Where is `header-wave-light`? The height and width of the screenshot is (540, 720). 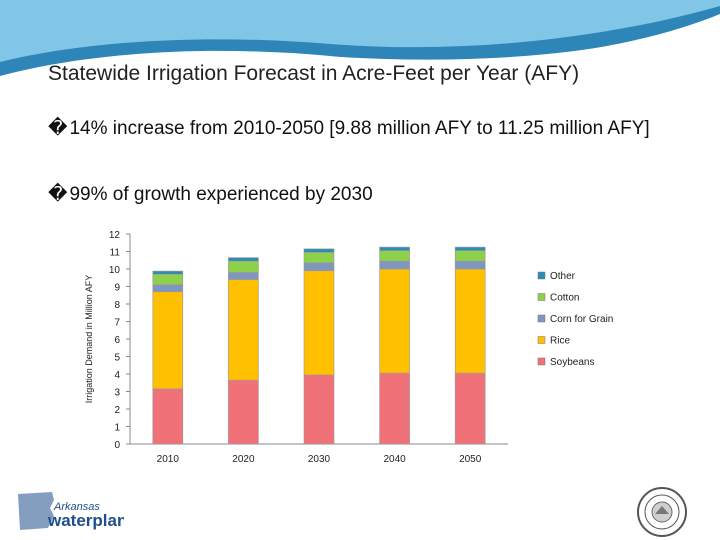
header-wave-light is located at coordinates (360, 31).